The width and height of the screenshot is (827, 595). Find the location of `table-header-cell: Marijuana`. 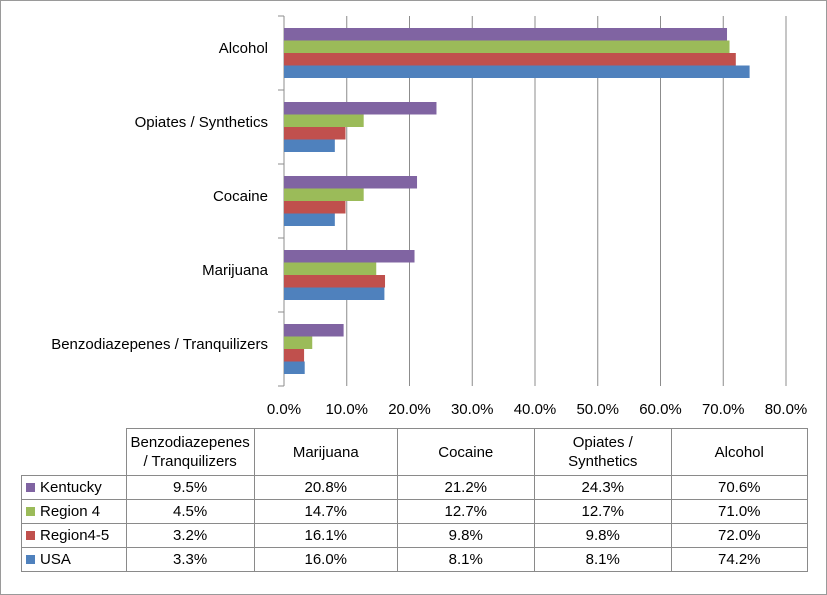

table-header-cell: Marijuana is located at coordinates (325, 452).